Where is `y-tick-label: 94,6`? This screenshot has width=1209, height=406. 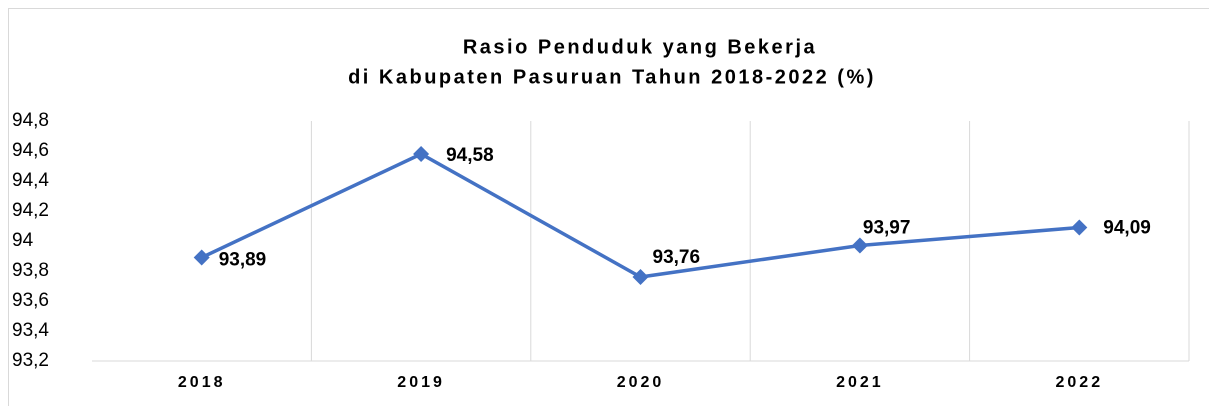 y-tick-label: 94,6 is located at coordinates (30, 150).